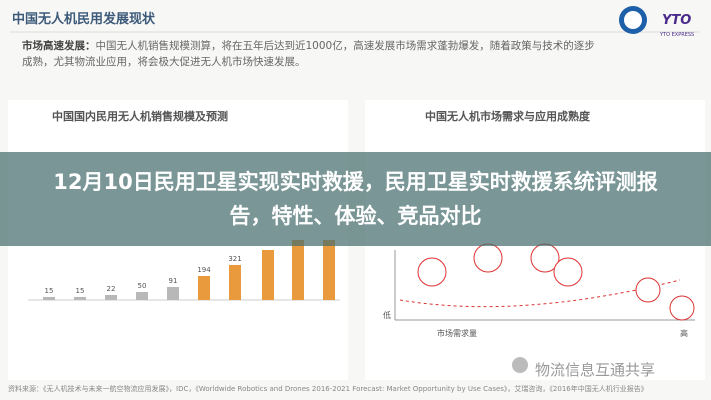 This screenshot has width=711, height=400. Describe the element at coordinates (142, 286) in the screenshot. I see `bar-label: 50` at that location.